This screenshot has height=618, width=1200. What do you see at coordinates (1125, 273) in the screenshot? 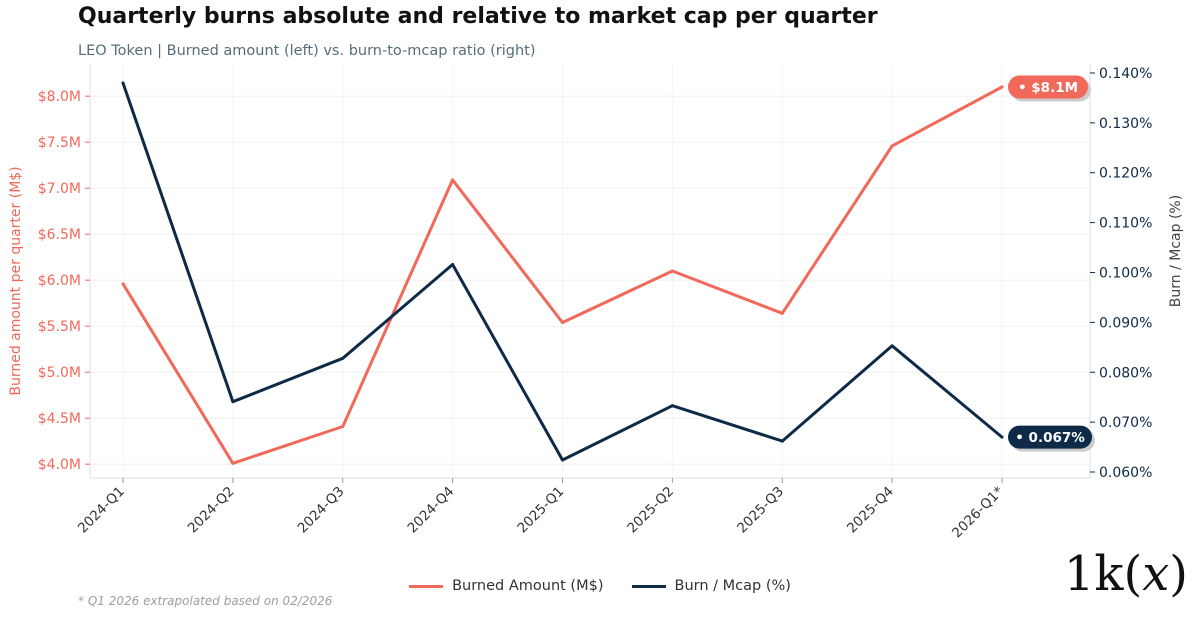
I see `right-tick-label: 0.100%` at bounding box center [1125, 273].